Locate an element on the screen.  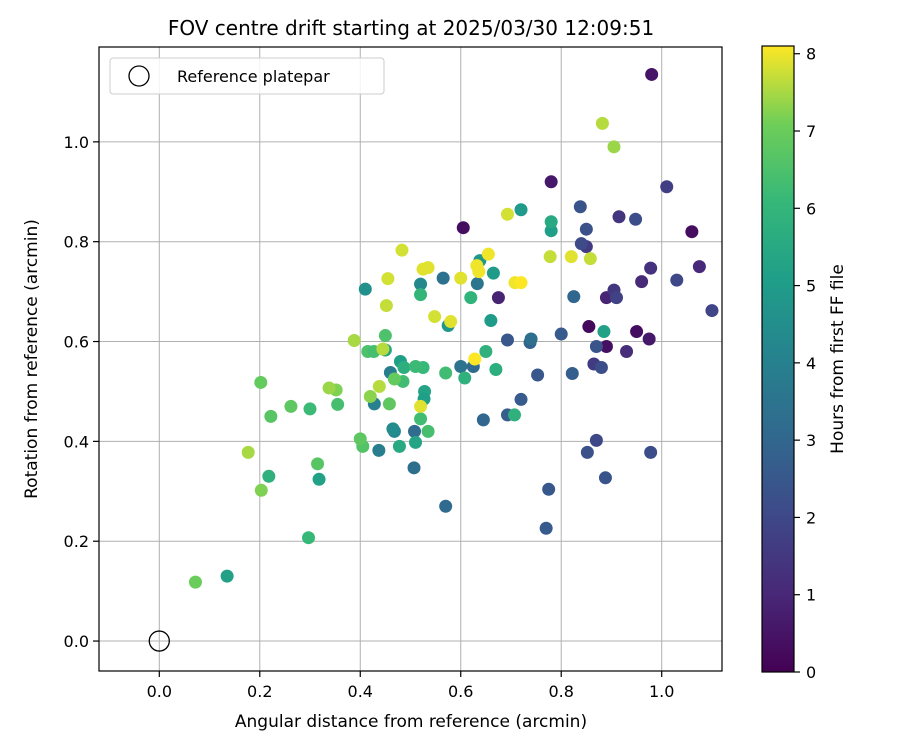
colorbar-tick-label: 7 is located at coordinates (811, 131).